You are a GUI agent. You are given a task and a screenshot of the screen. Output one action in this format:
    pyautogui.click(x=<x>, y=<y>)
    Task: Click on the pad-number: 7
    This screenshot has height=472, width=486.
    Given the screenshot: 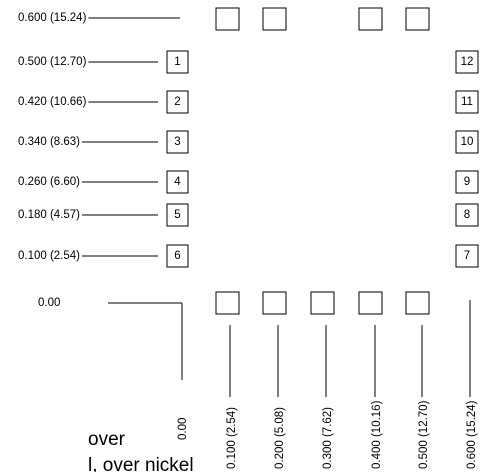 What is the action you would take?
    pyautogui.click(x=467, y=256)
    